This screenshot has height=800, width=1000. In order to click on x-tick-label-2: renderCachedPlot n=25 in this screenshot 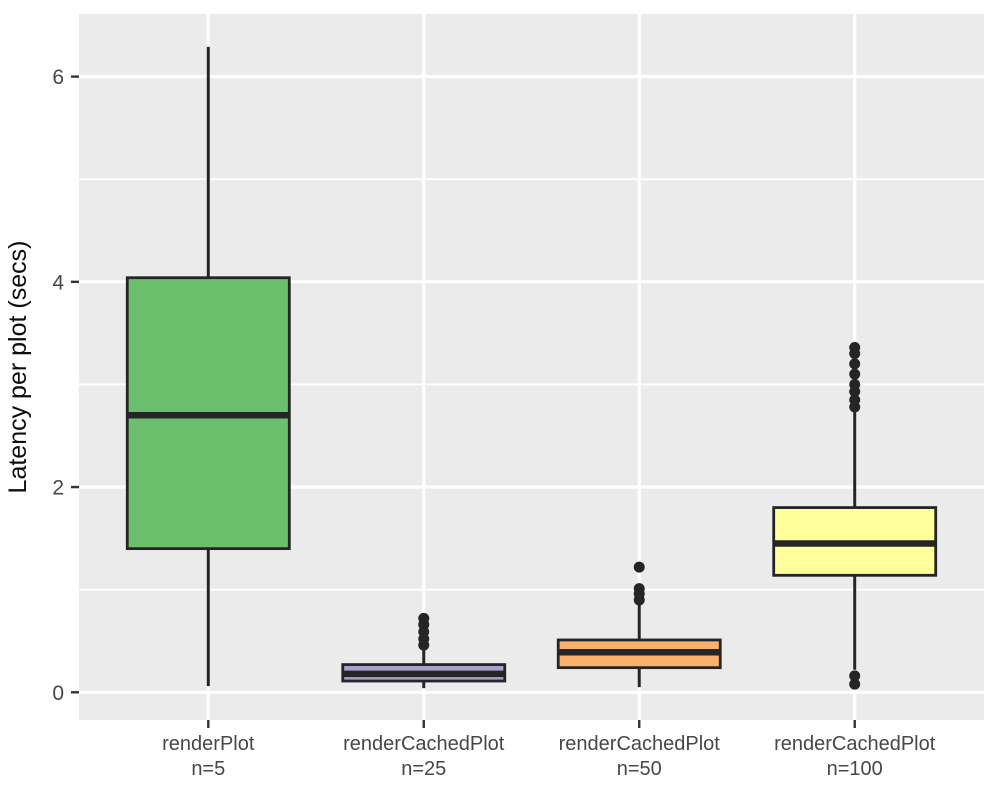, I will do `click(424, 756)`.